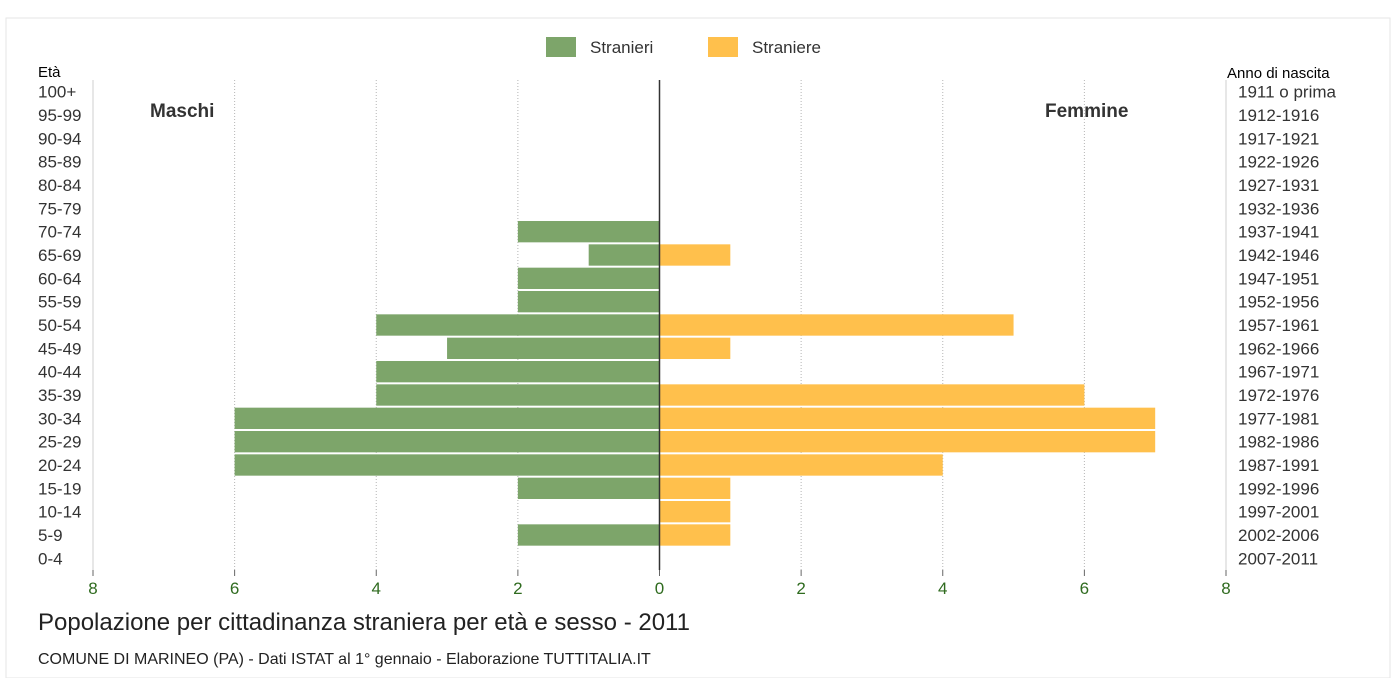  I want to click on age-tick-label: 65-69, so click(59, 255).